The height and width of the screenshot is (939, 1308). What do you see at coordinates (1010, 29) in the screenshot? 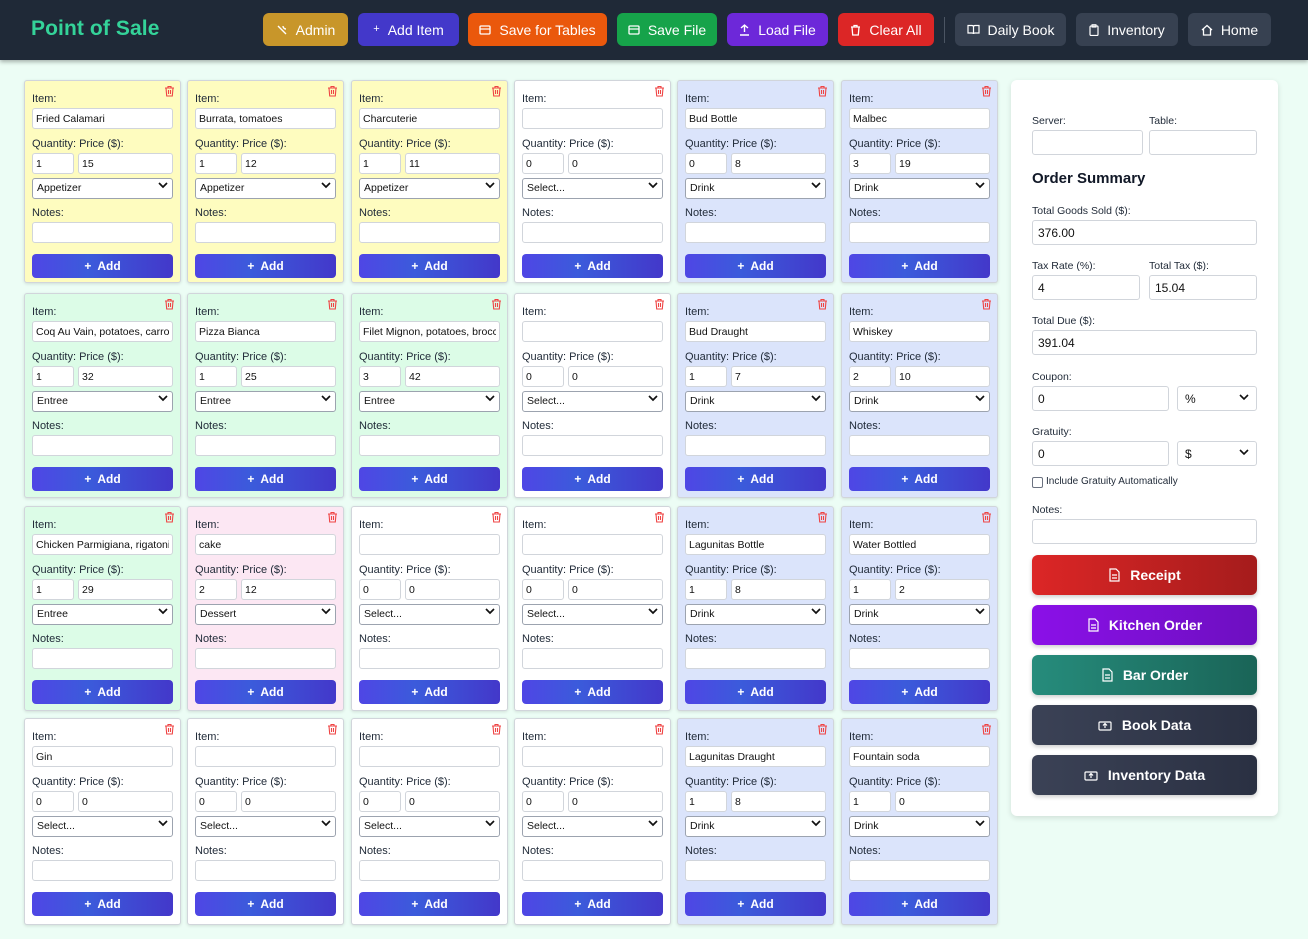
I see `daily-book-button: Daily Book` at bounding box center [1010, 29].